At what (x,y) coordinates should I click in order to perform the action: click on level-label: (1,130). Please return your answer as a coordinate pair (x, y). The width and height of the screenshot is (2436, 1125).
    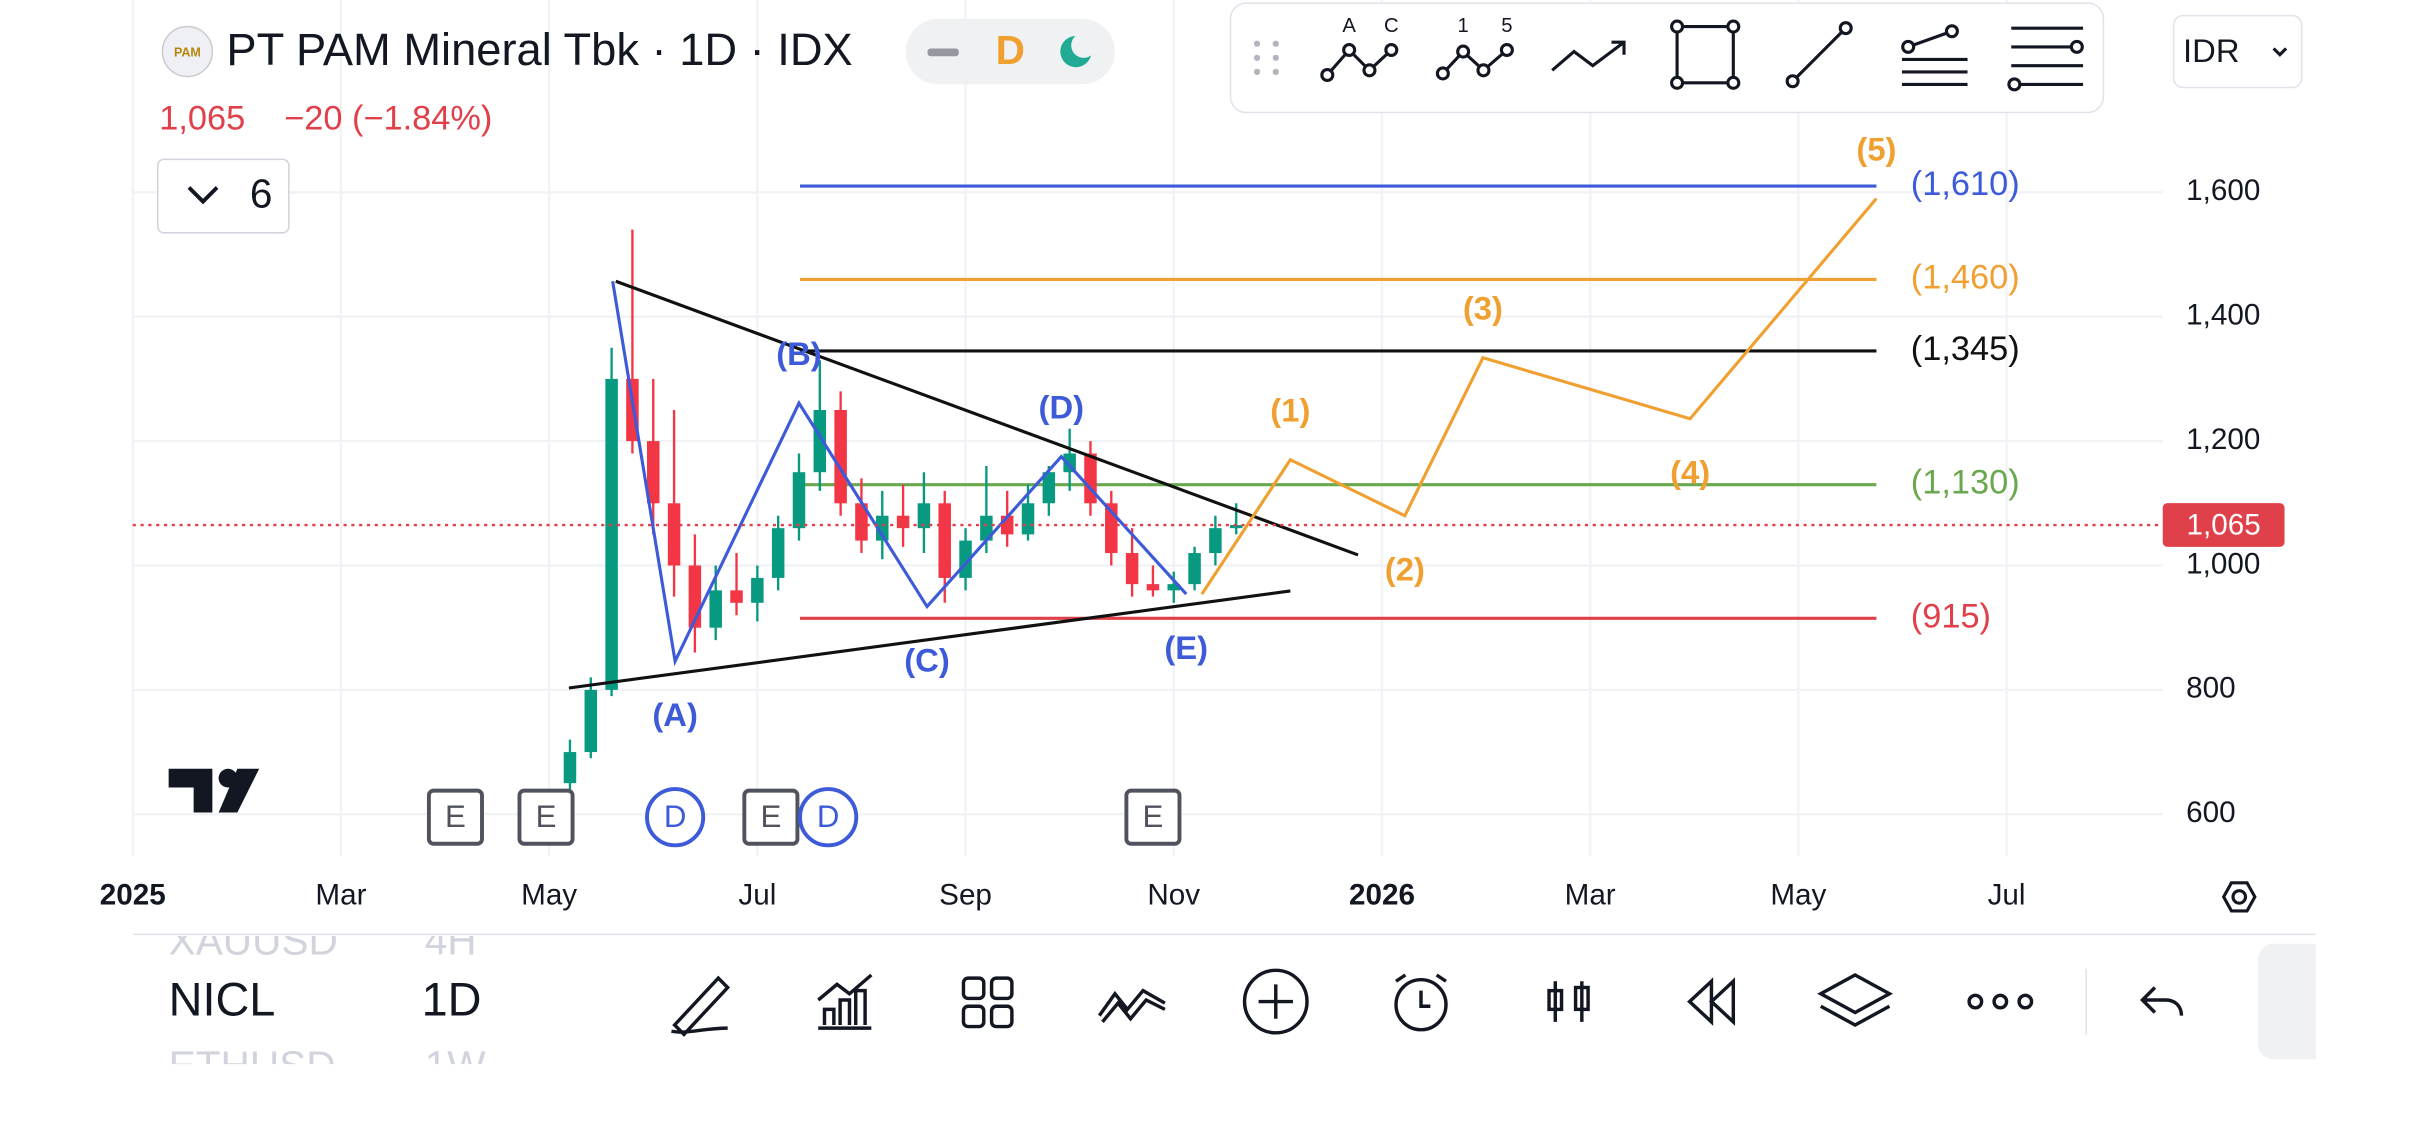
    Looking at the image, I should click on (1965, 483).